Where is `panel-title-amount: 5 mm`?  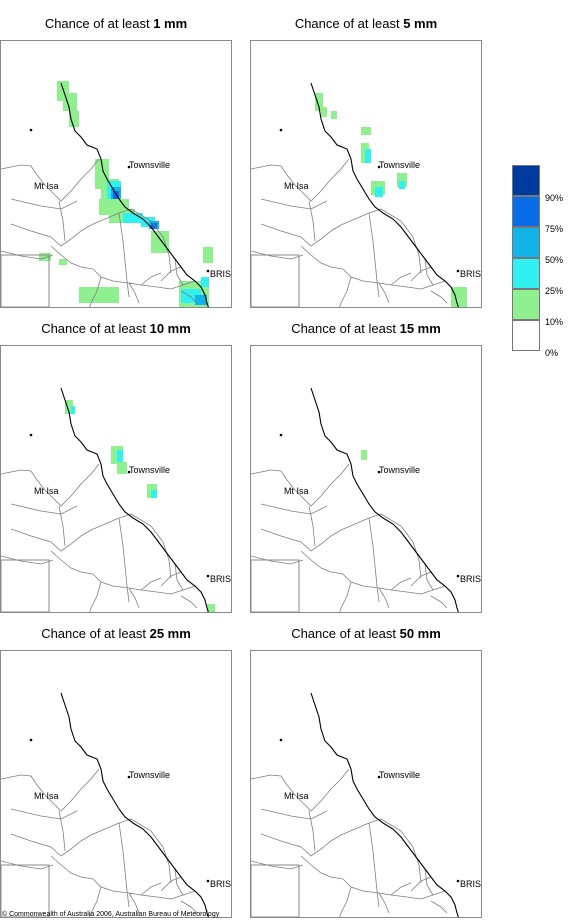 panel-title-amount: 5 mm is located at coordinates (420, 23).